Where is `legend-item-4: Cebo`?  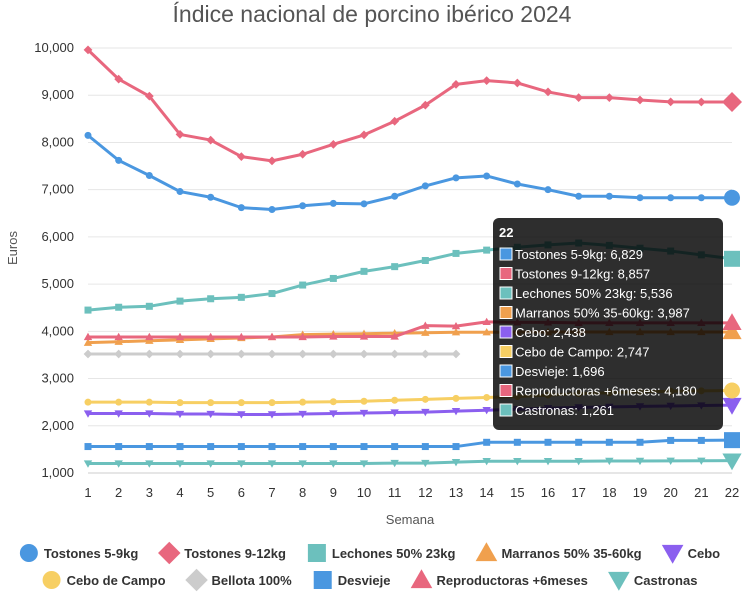
legend-item-4: Cebo is located at coordinates (691, 554).